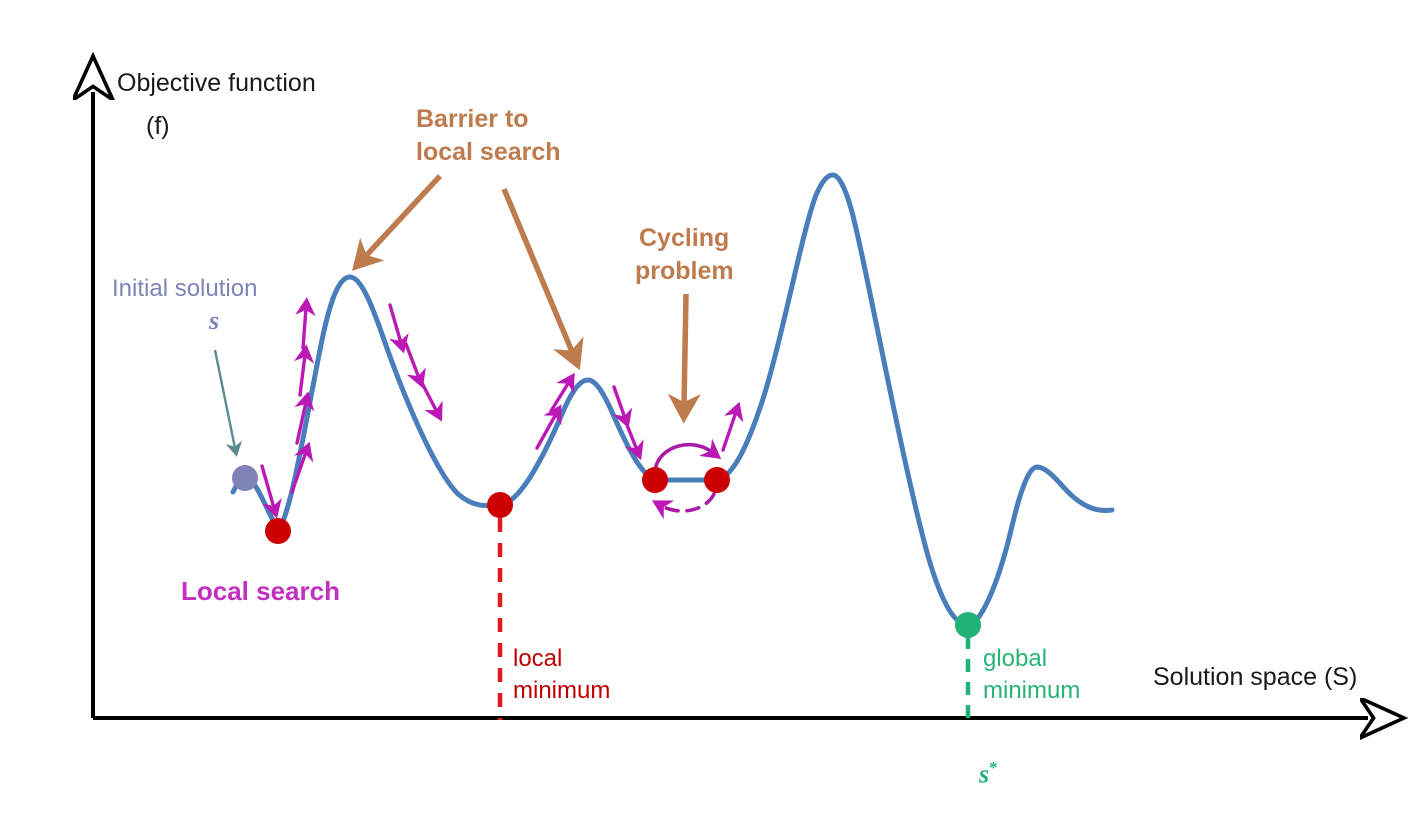 The width and height of the screenshot is (1412, 821). What do you see at coordinates (606, 551) in the screenshot?
I see `point-markers` at bounding box center [606, 551].